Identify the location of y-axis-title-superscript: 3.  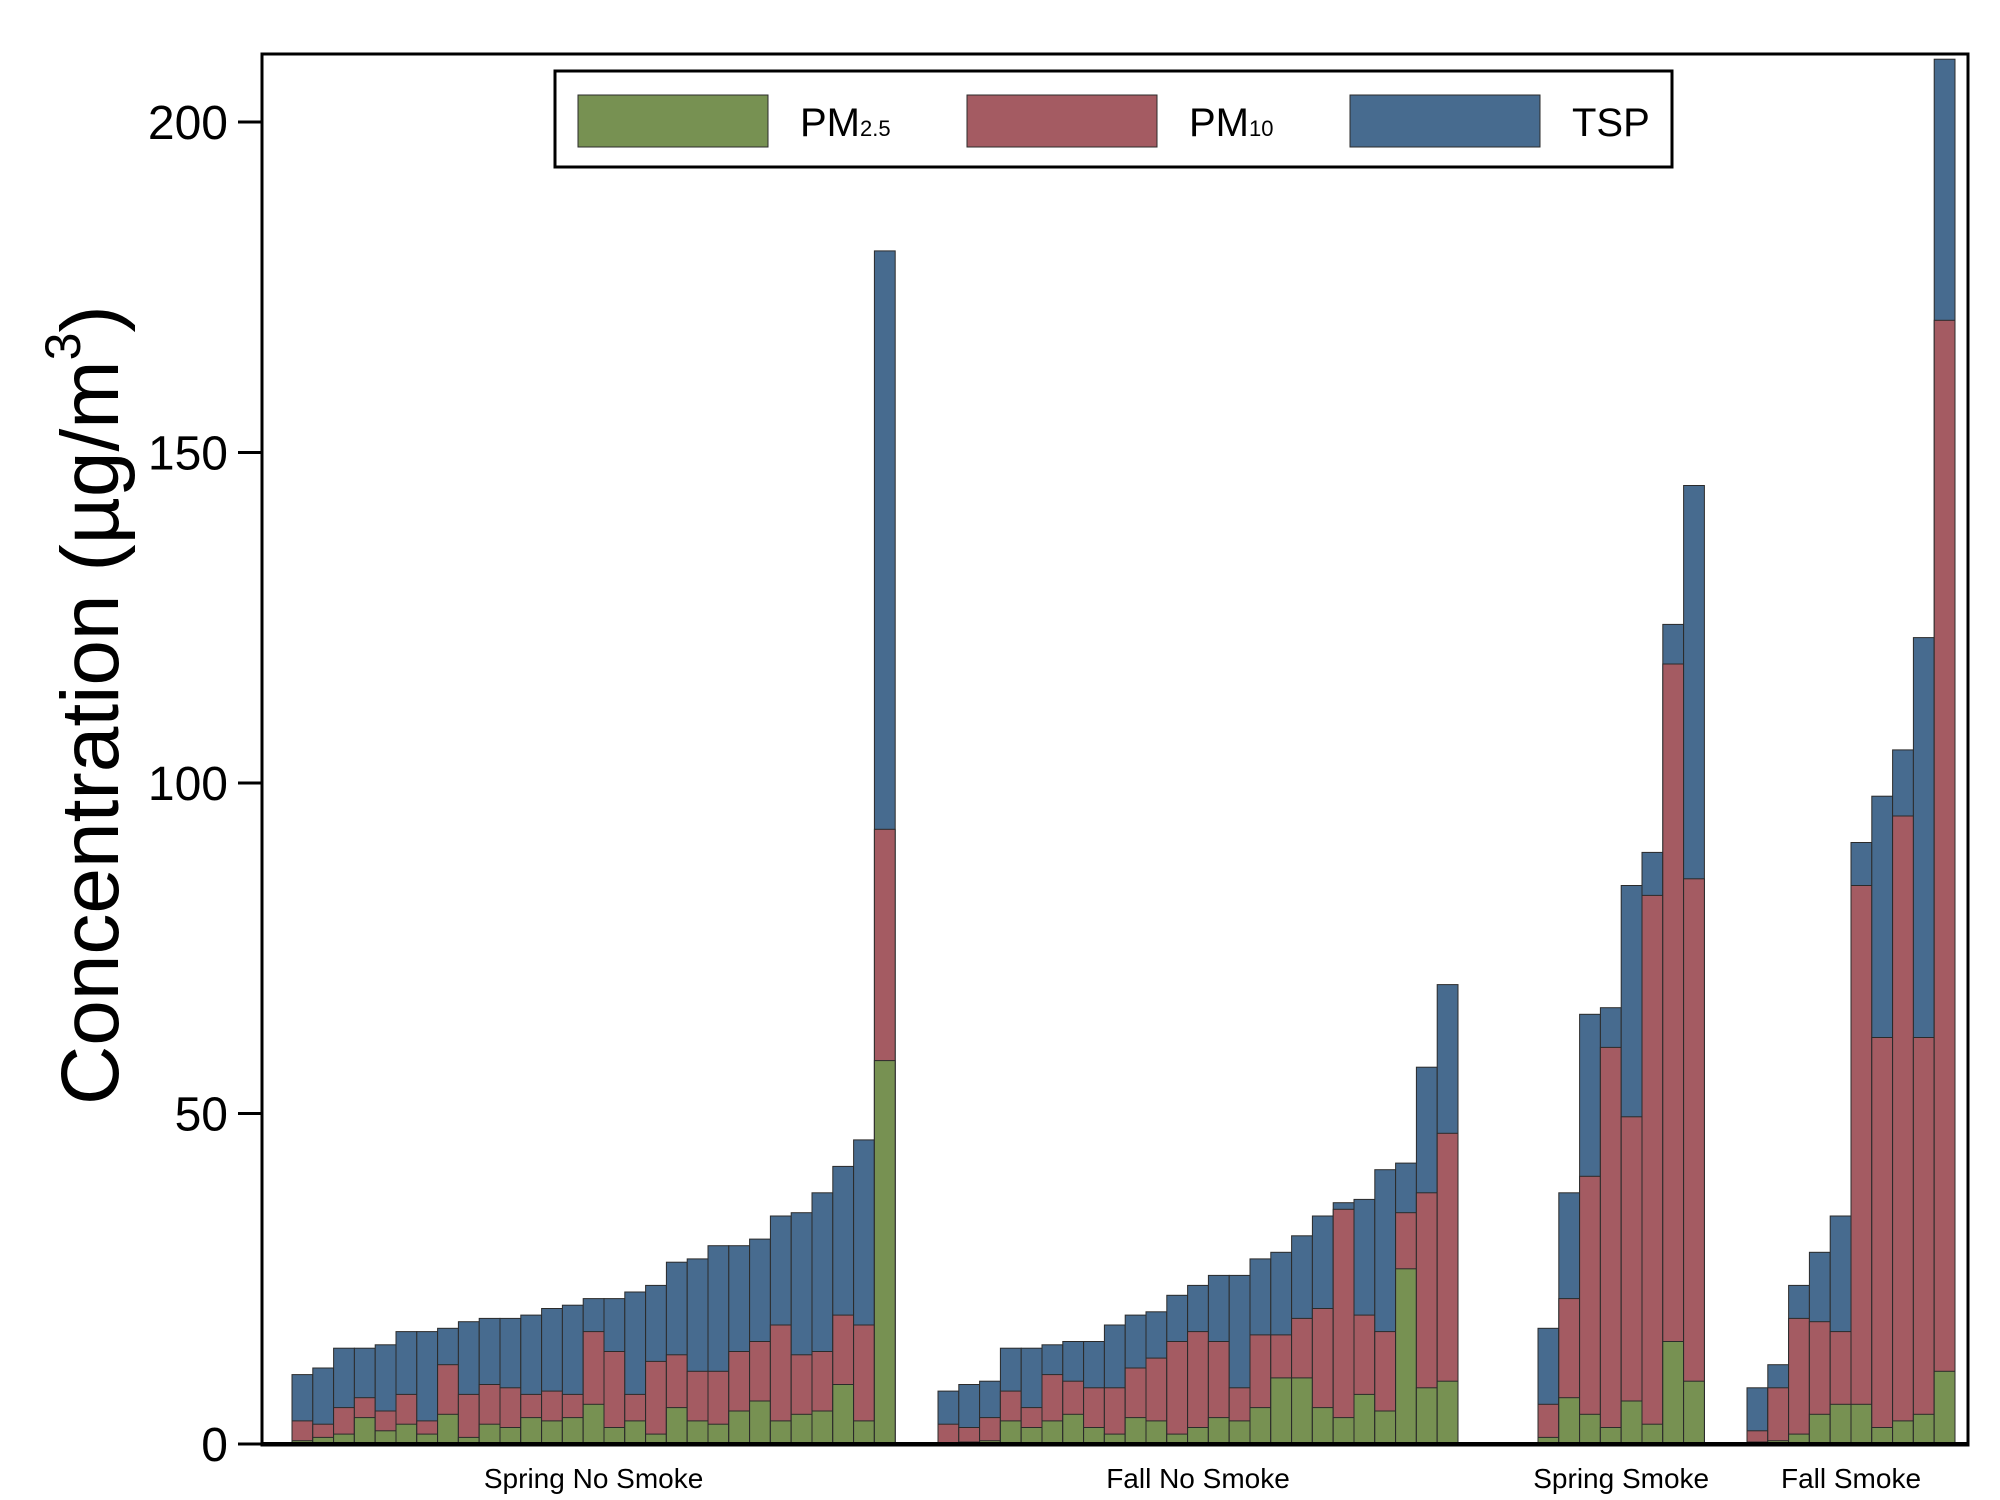
(63, 347).